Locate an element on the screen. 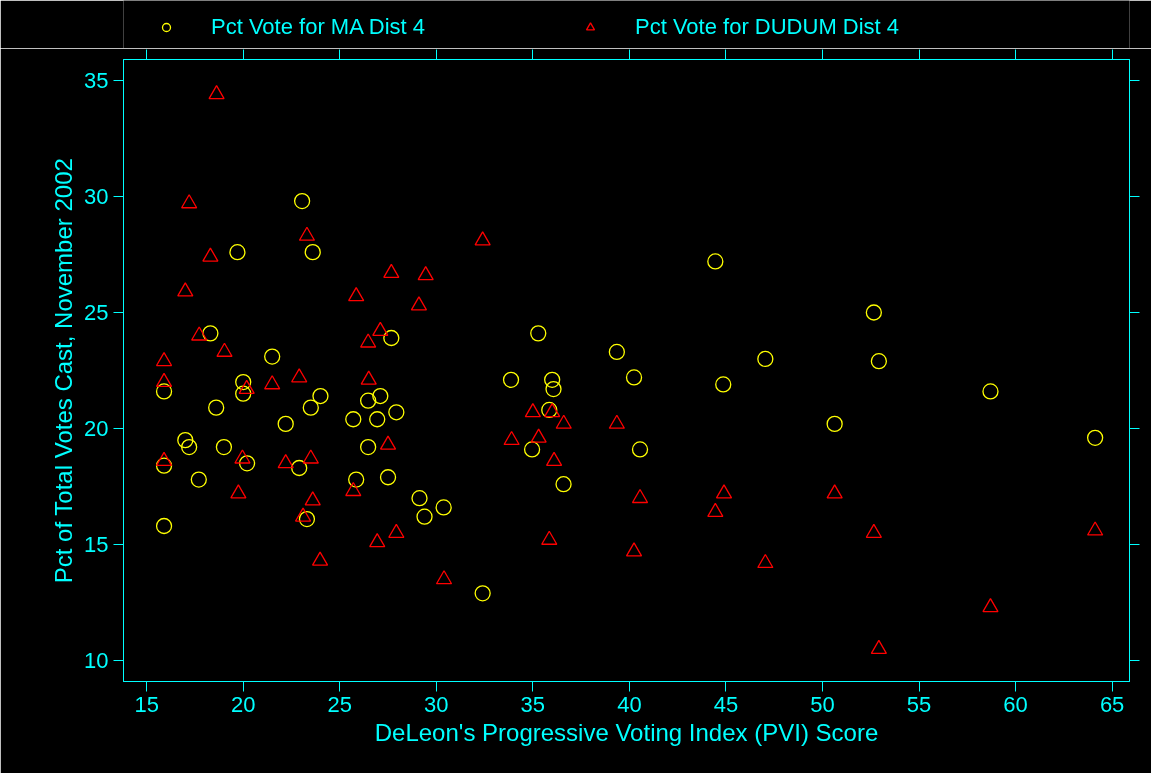 This screenshot has height=773, width=1151. legend-label: Pct Vote for DUDUM Dist 4 is located at coordinates (767, 27).